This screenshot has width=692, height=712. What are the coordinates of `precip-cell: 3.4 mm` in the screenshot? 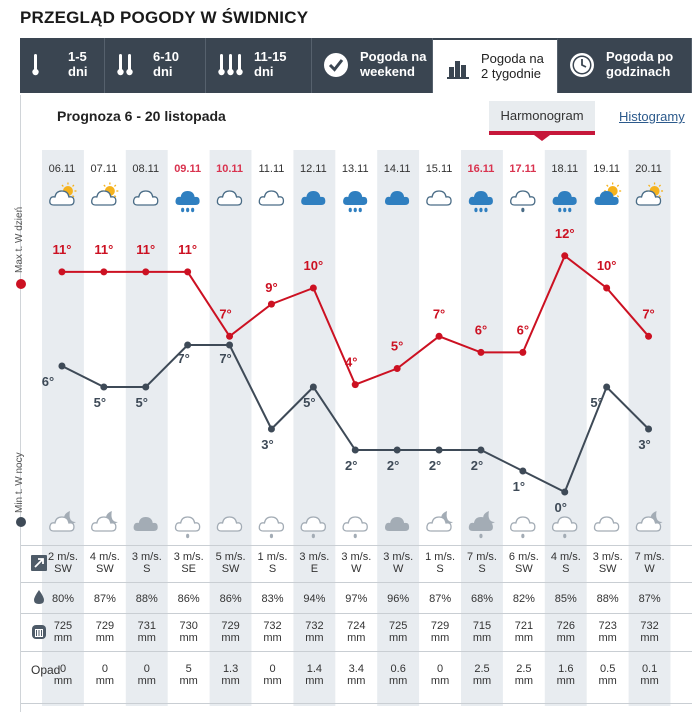 It's located at (356, 675).